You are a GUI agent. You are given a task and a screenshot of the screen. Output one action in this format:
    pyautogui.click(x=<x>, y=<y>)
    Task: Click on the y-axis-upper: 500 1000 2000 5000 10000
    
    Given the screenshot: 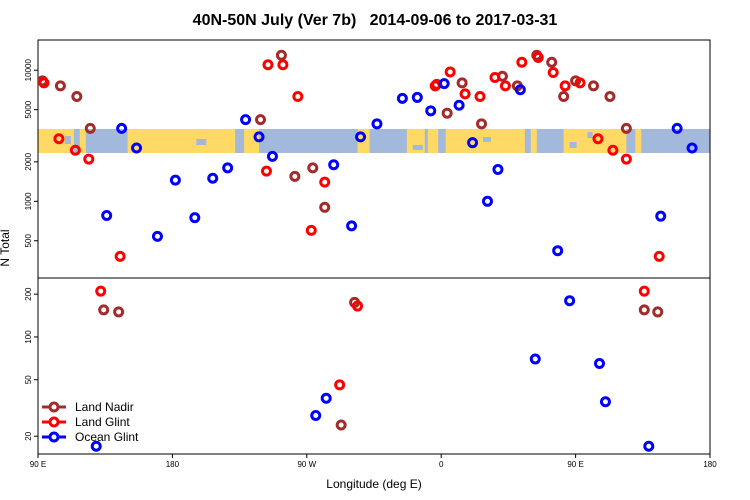 What is the action you would take?
    pyautogui.click(x=31, y=153)
    